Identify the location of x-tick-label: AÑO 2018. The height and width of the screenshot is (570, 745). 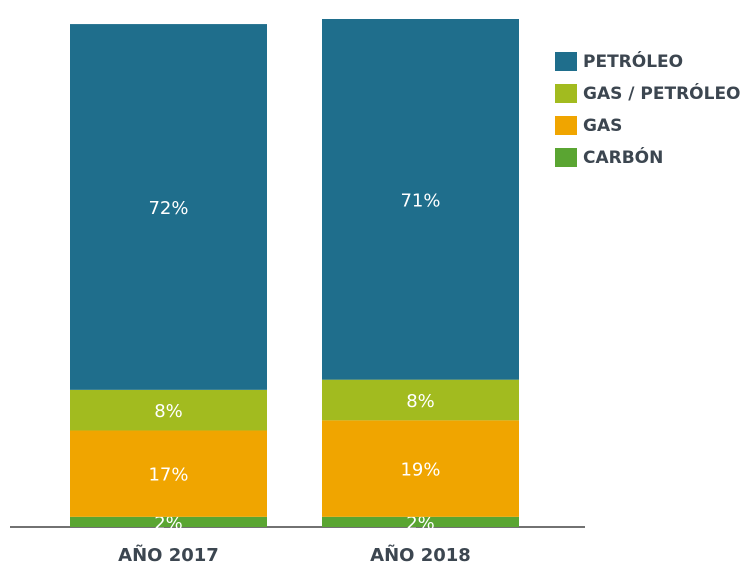
(420, 554).